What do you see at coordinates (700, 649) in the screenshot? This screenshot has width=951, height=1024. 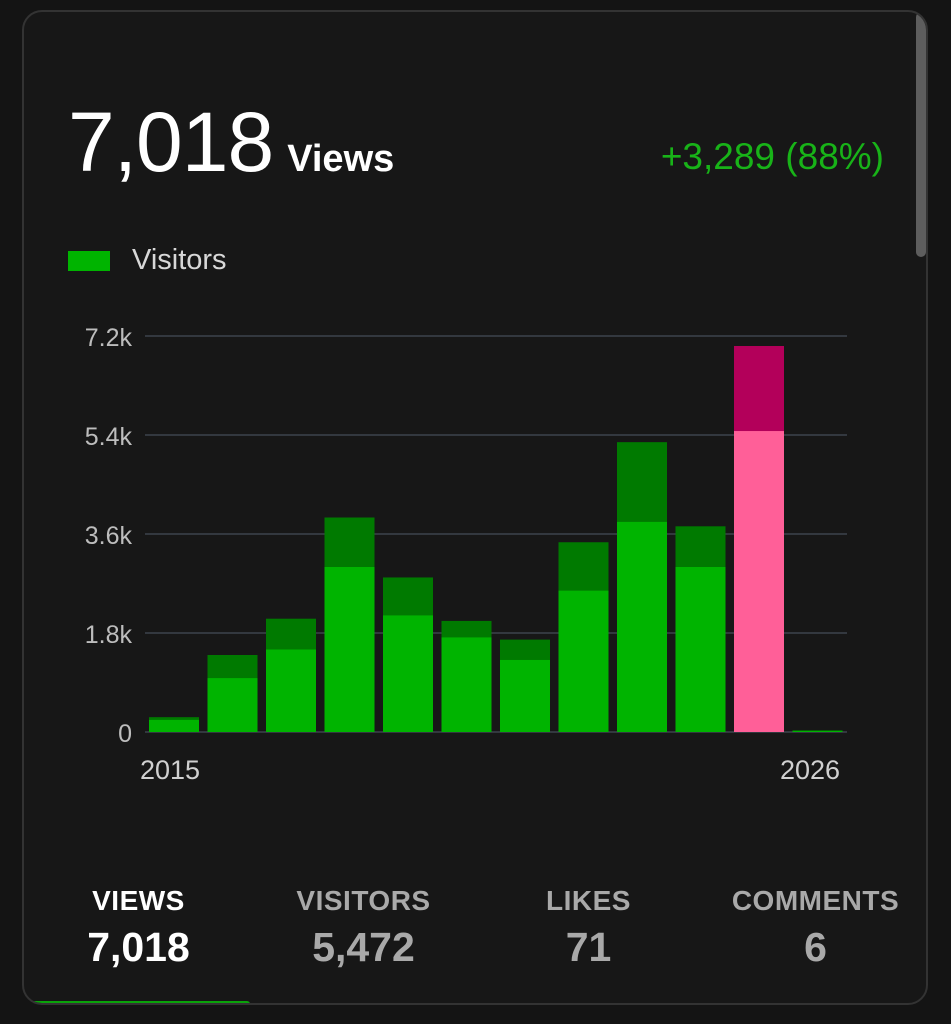 I see `bar-visitors-2024` at bounding box center [700, 649].